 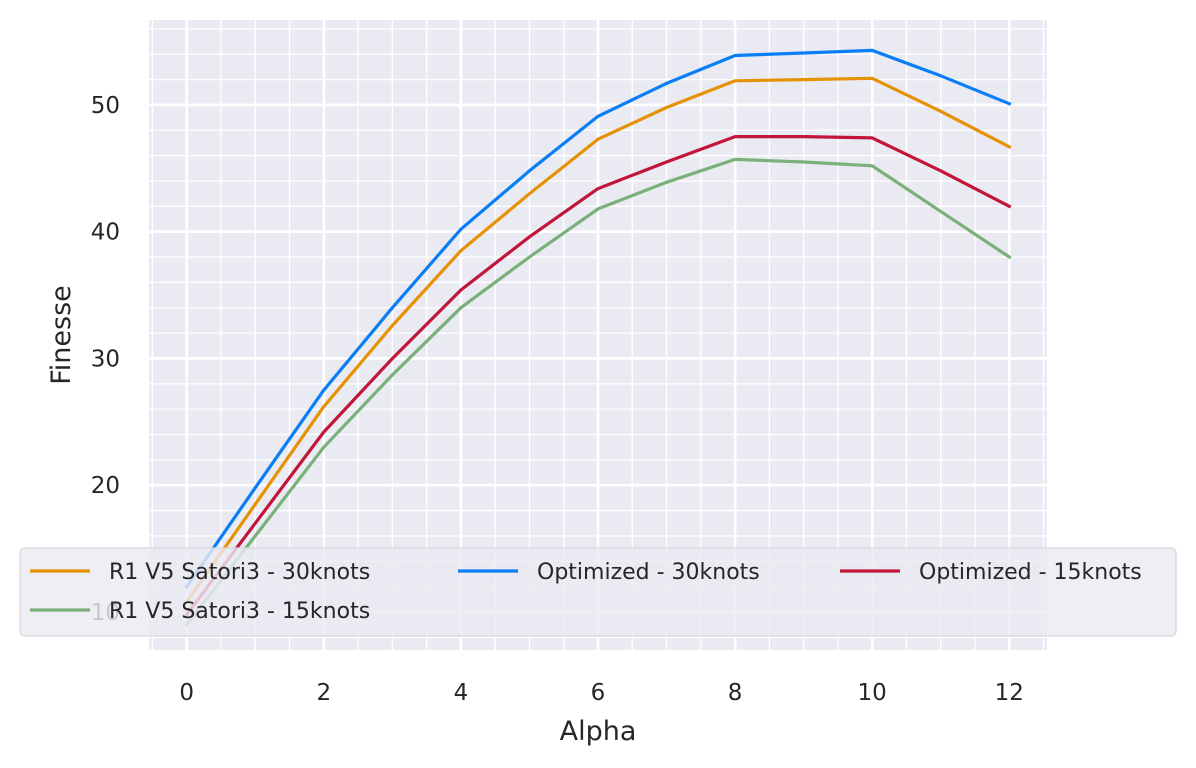 I want to click on x-tick-label: 2, so click(x=323, y=693).